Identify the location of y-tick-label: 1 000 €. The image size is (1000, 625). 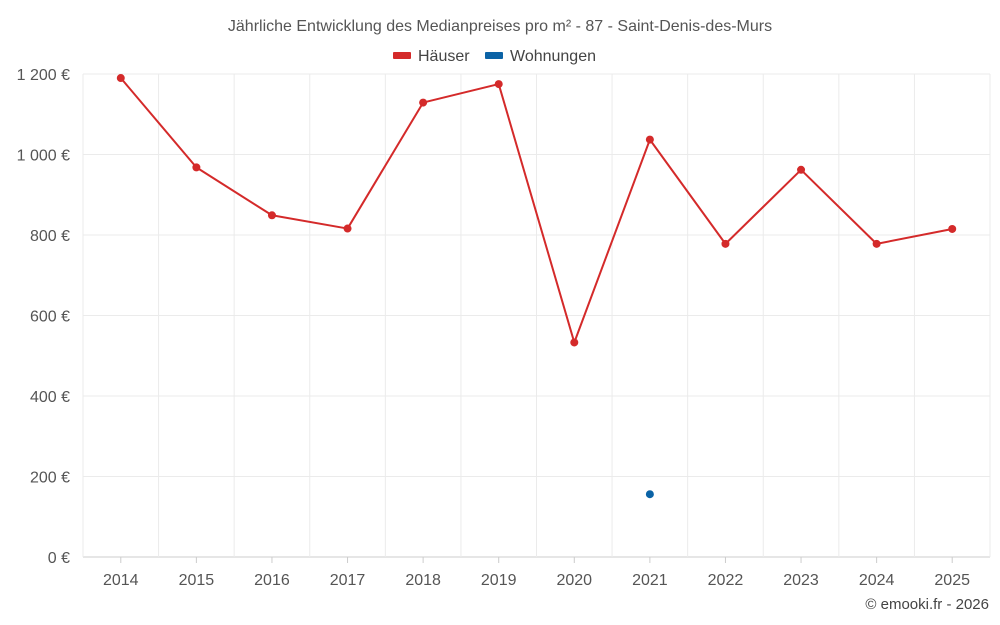
(43, 156).